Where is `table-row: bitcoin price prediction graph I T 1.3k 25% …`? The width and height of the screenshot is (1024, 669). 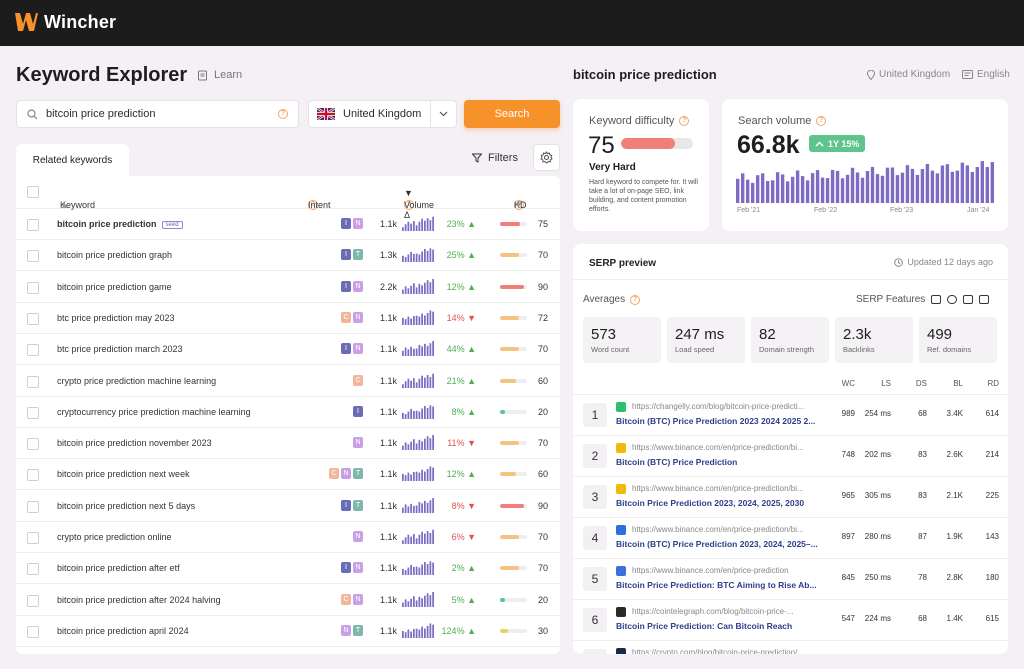
table-row: bitcoin price prediction graph I T 1.3k 25% … is located at coordinates (288, 256).